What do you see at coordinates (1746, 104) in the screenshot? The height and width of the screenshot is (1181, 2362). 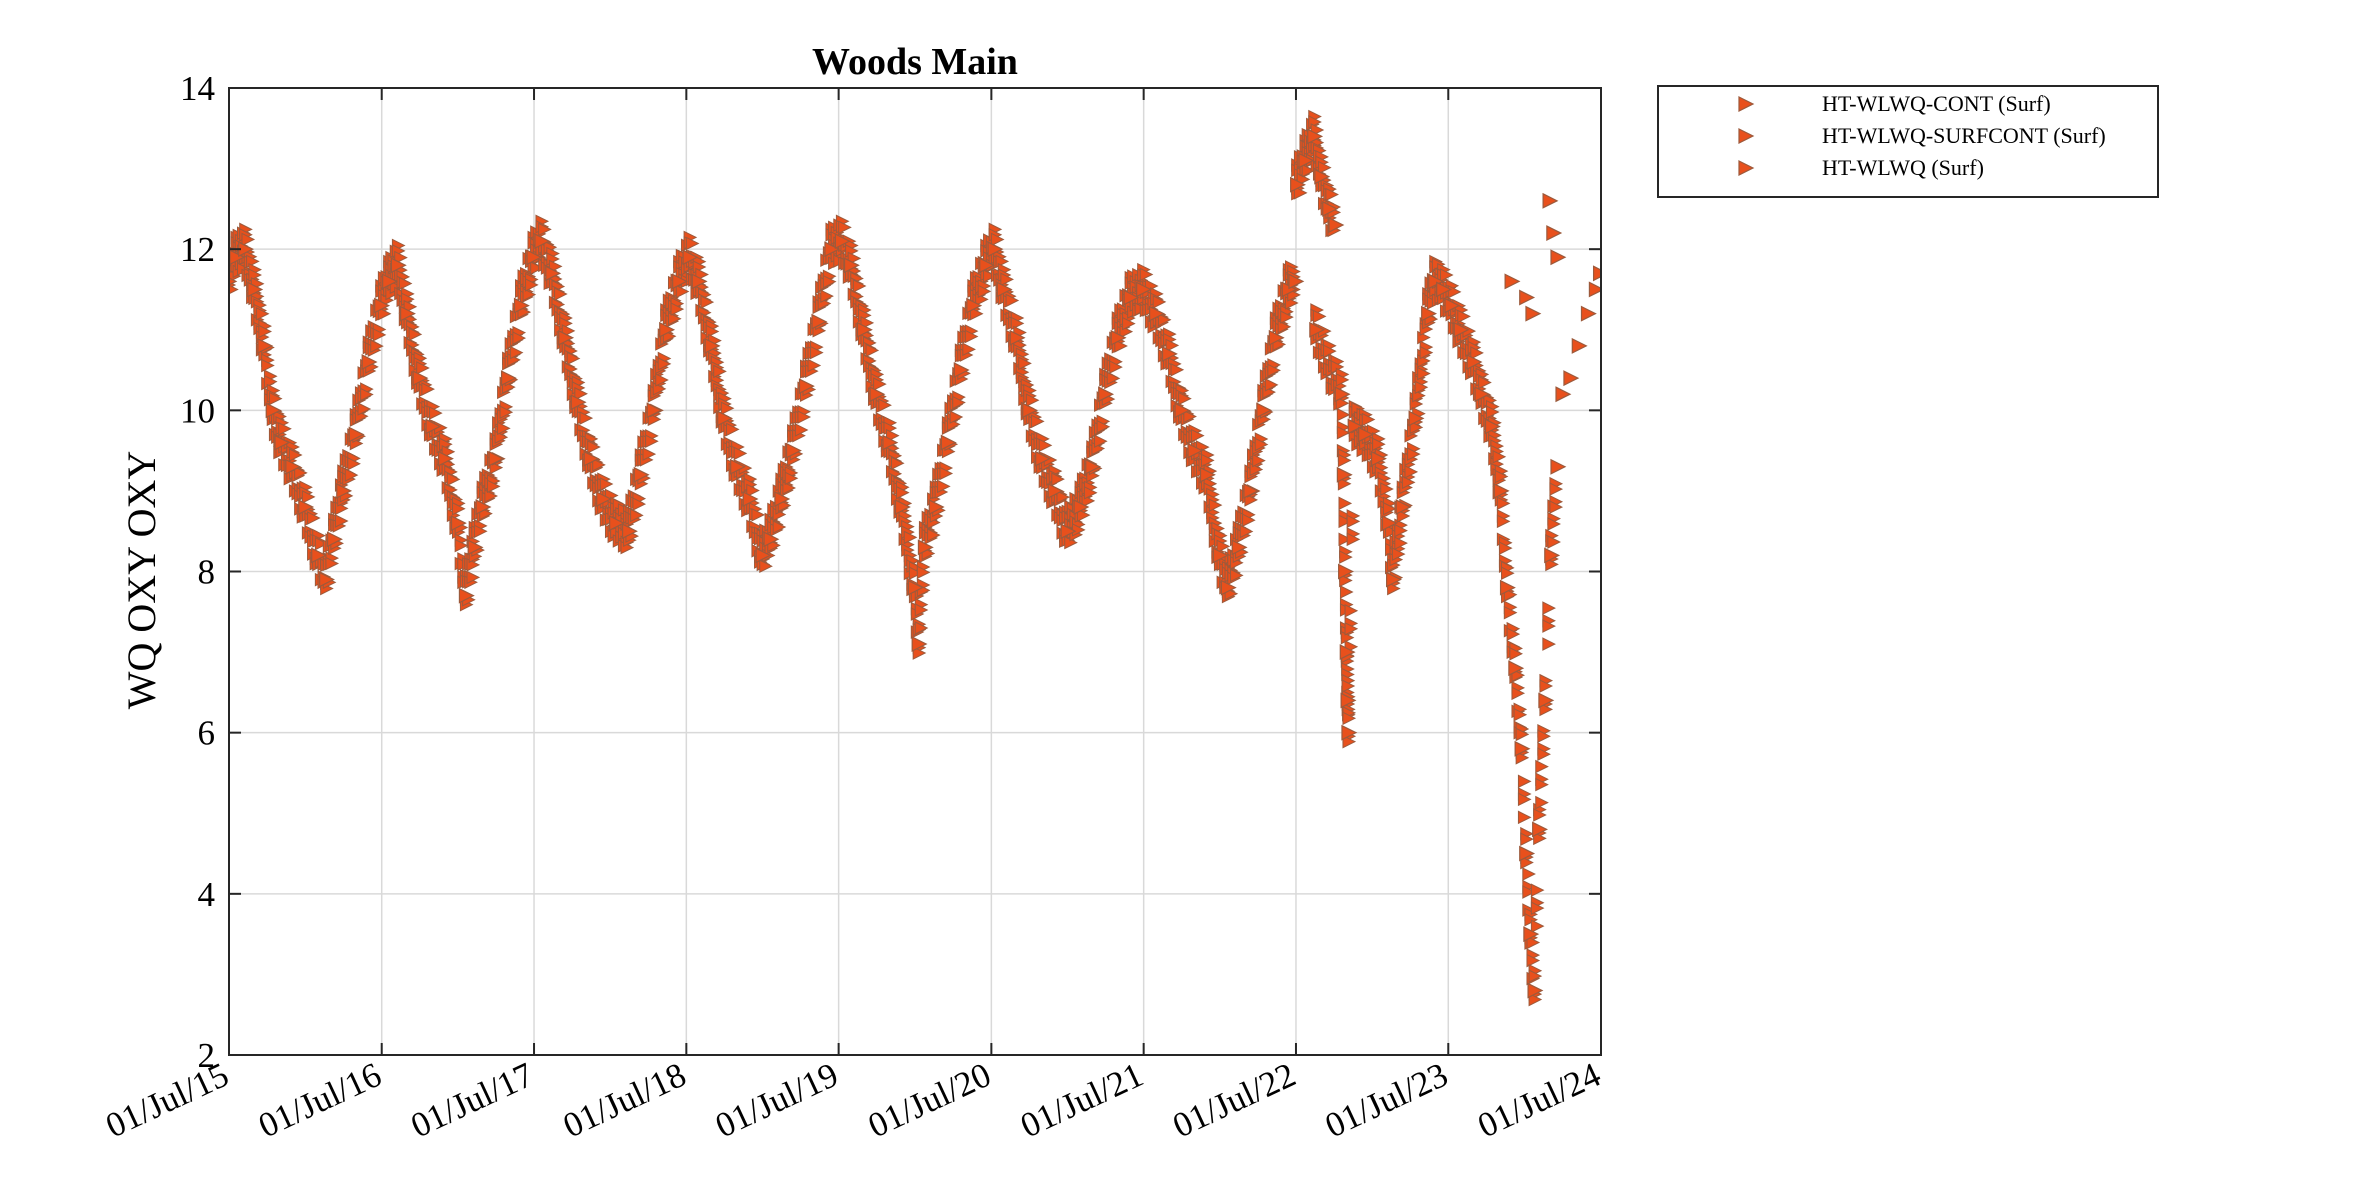 I see `legend-marker` at bounding box center [1746, 104].